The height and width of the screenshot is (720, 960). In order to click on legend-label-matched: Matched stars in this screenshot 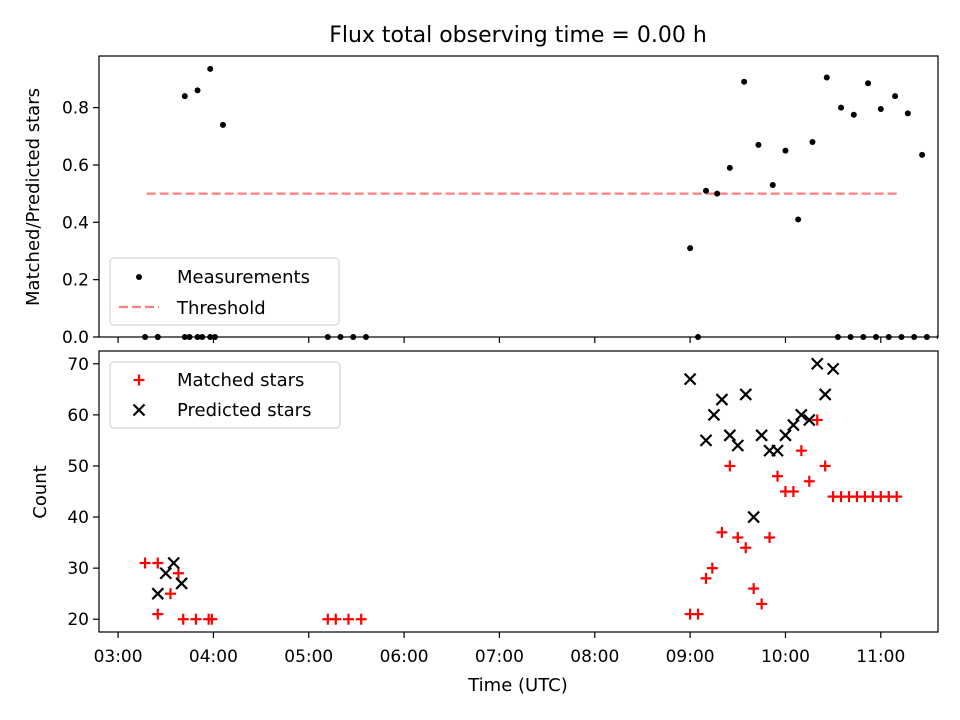, I will do `click(240, 380)`.